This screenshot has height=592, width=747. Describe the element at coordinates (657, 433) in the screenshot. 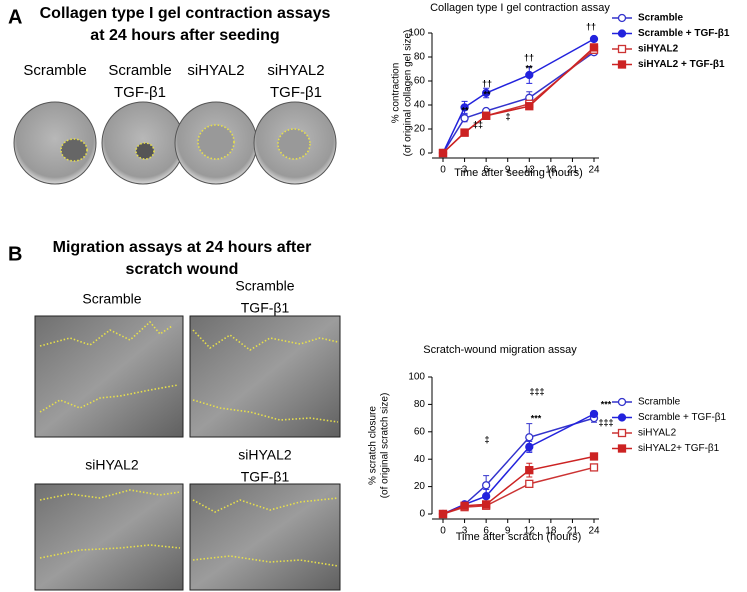

I see `legend-label: siHYAL2` at that location.